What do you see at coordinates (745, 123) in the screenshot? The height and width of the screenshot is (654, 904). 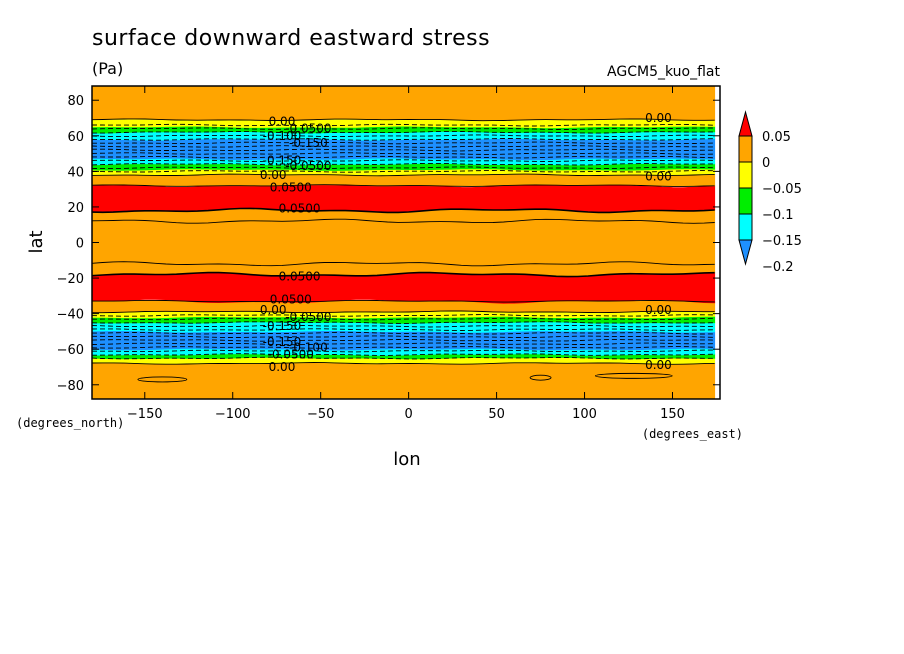 I see `colorbar-extend-high` at bounding box center [745, 123].